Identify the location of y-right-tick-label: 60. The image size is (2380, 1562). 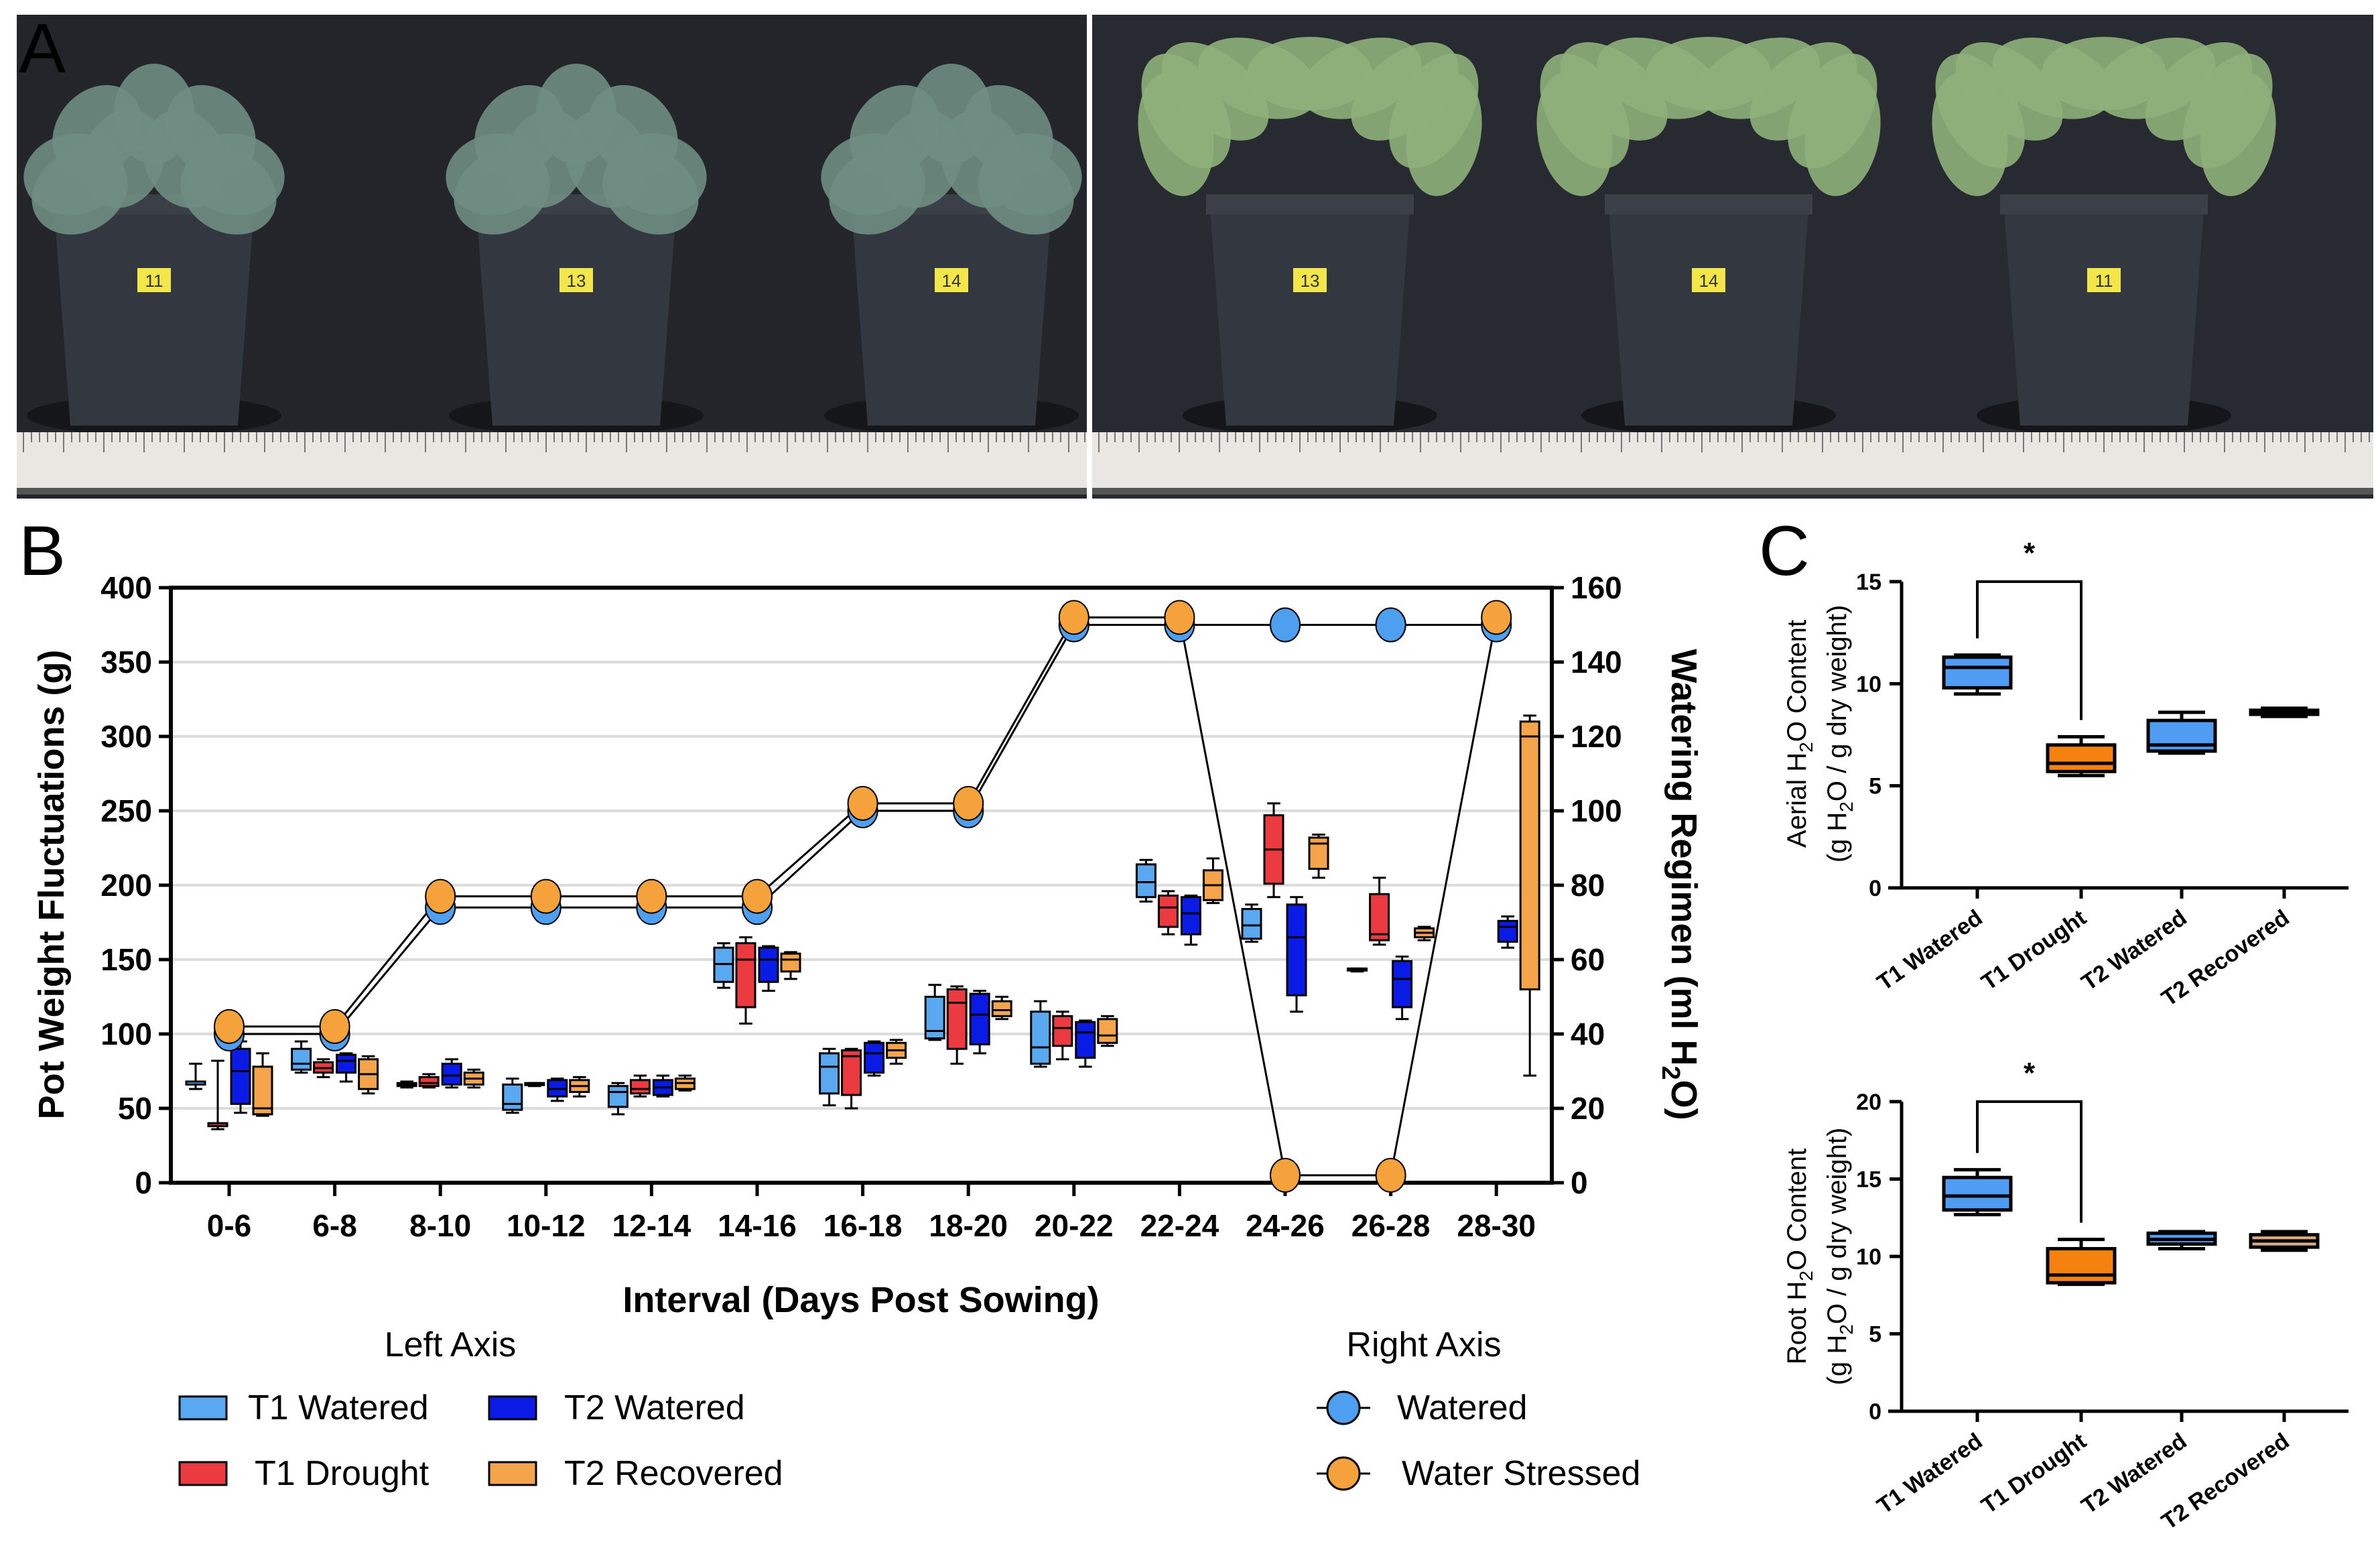
(1588, 960).